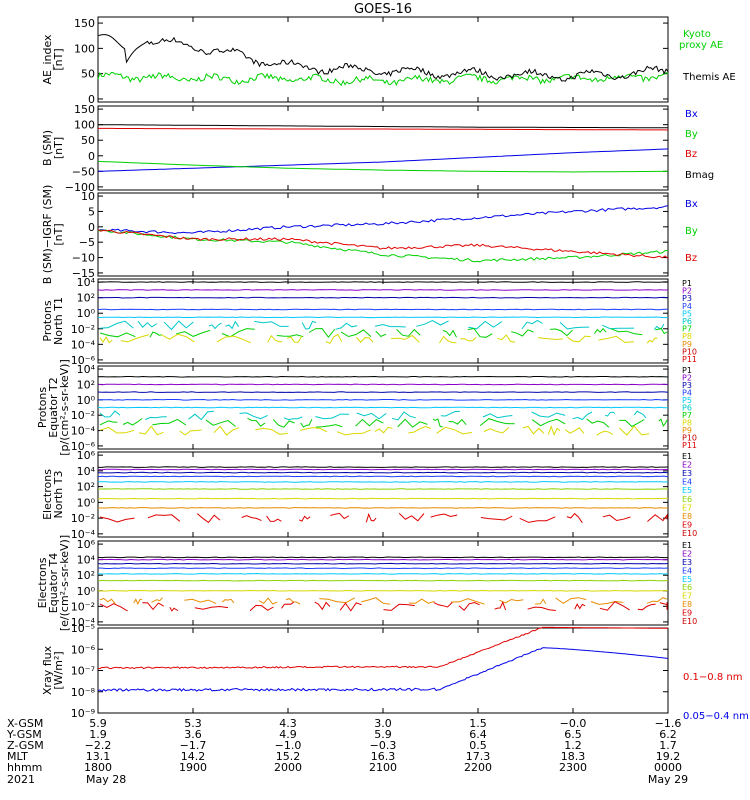 The width and height of the screenshot is (750, 800). Describe the element at coordinates (668, 745) in the screenshot. I see `cell-z: 1.7` at that location.